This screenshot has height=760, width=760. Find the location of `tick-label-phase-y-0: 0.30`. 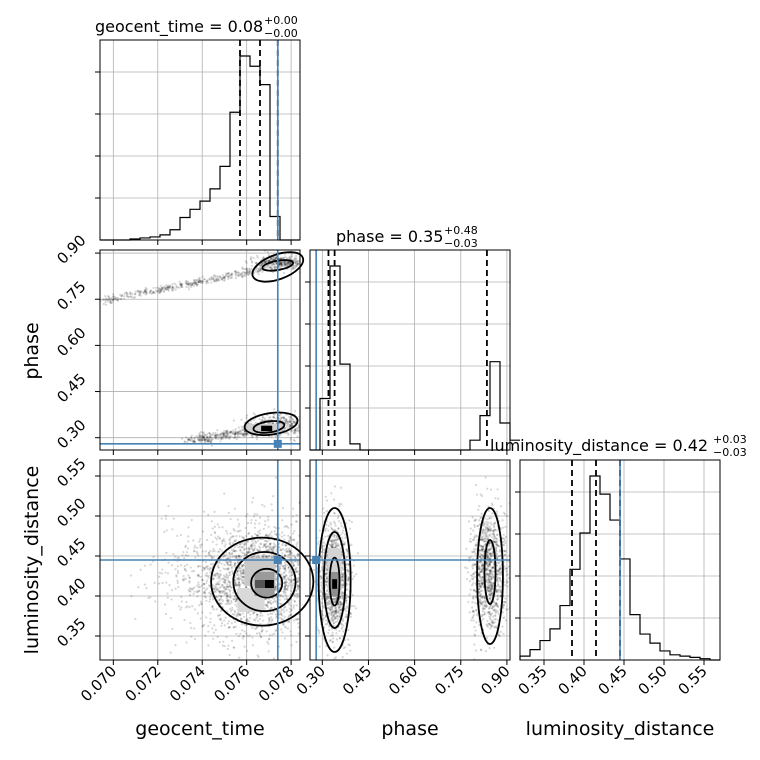

tick-label-phase-y-0: 0.30 is located at coordinates (71, 434).